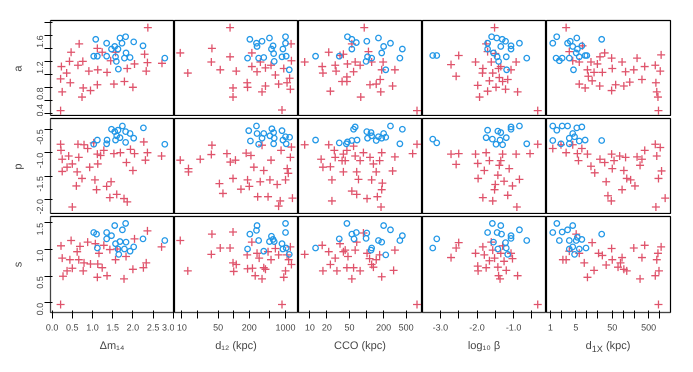 This screenshot has width=693, height=372. What do you see at coordinates (40, 206) in the screenshot?
I see `y-tick-label: -2.0` at bounding box center [40, 206].